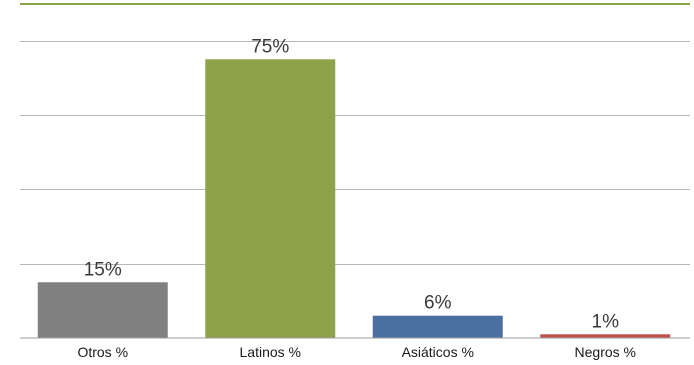  I want to click on data-label-3: 6%, so click(438, 303).